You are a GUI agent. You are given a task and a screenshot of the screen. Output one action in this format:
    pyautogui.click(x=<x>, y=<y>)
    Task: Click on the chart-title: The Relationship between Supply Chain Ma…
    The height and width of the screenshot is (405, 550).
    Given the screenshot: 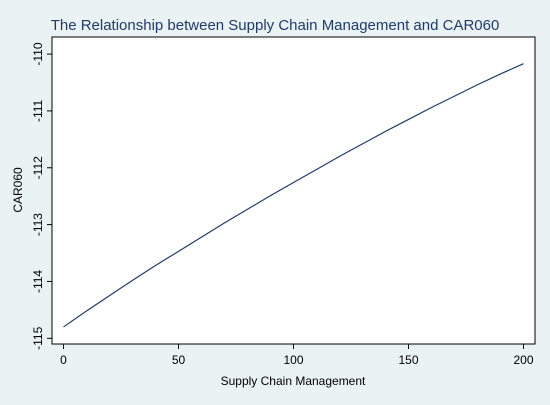 What is the action you would take?
    pyautogui.click(x=275, y=25)
    